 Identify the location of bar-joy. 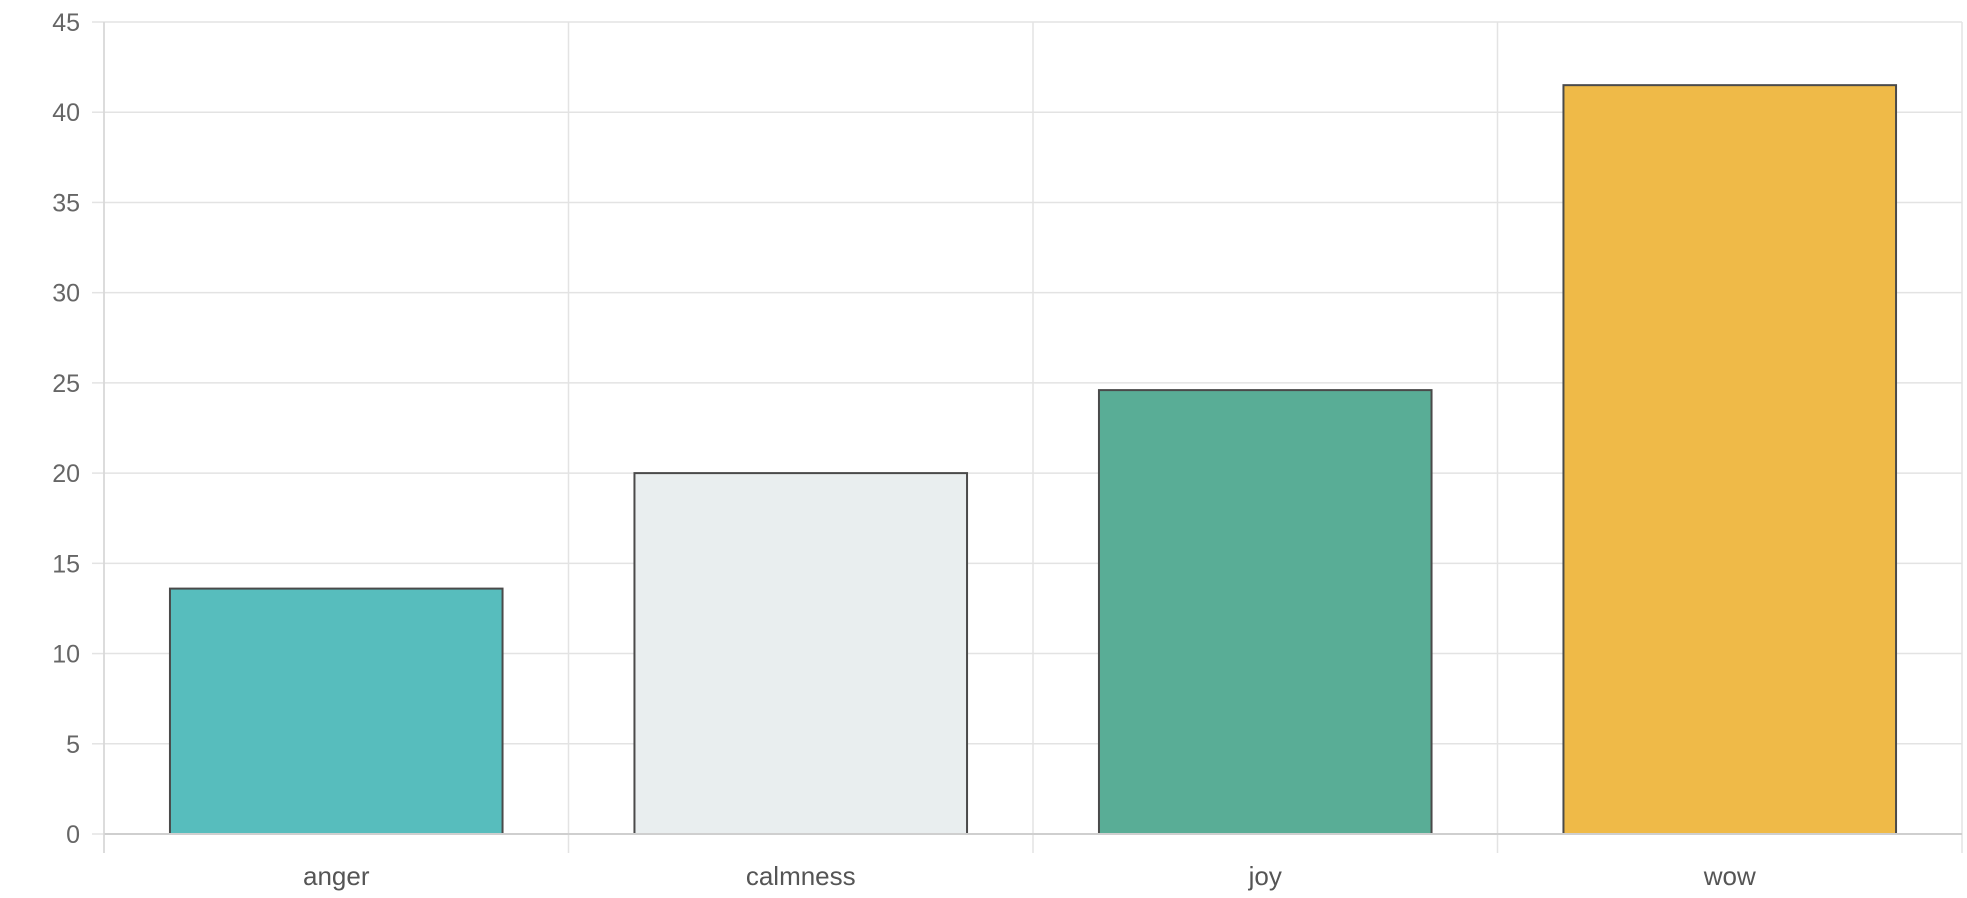
(1265, 612).